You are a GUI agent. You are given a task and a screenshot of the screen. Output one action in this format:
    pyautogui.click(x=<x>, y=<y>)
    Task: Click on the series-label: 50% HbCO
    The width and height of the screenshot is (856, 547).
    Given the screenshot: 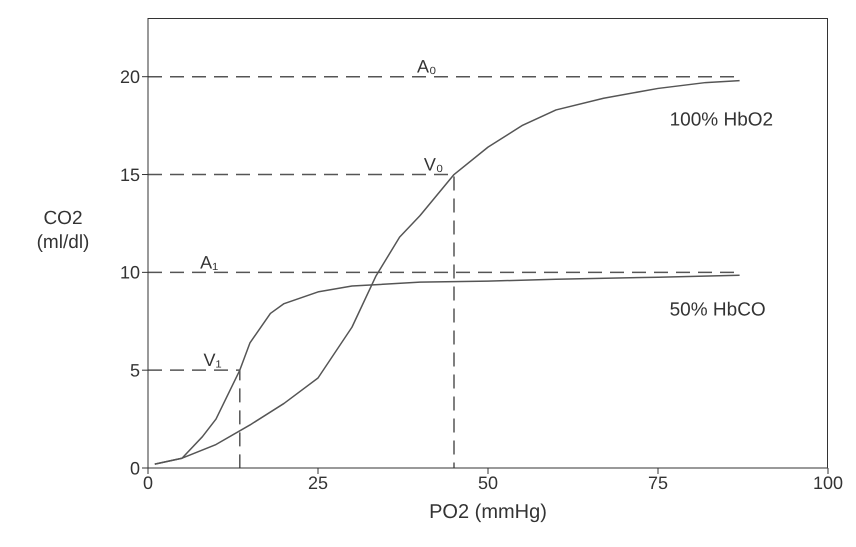 What is the action you would take?
    pyautogui.click(x=718, y=309)
    